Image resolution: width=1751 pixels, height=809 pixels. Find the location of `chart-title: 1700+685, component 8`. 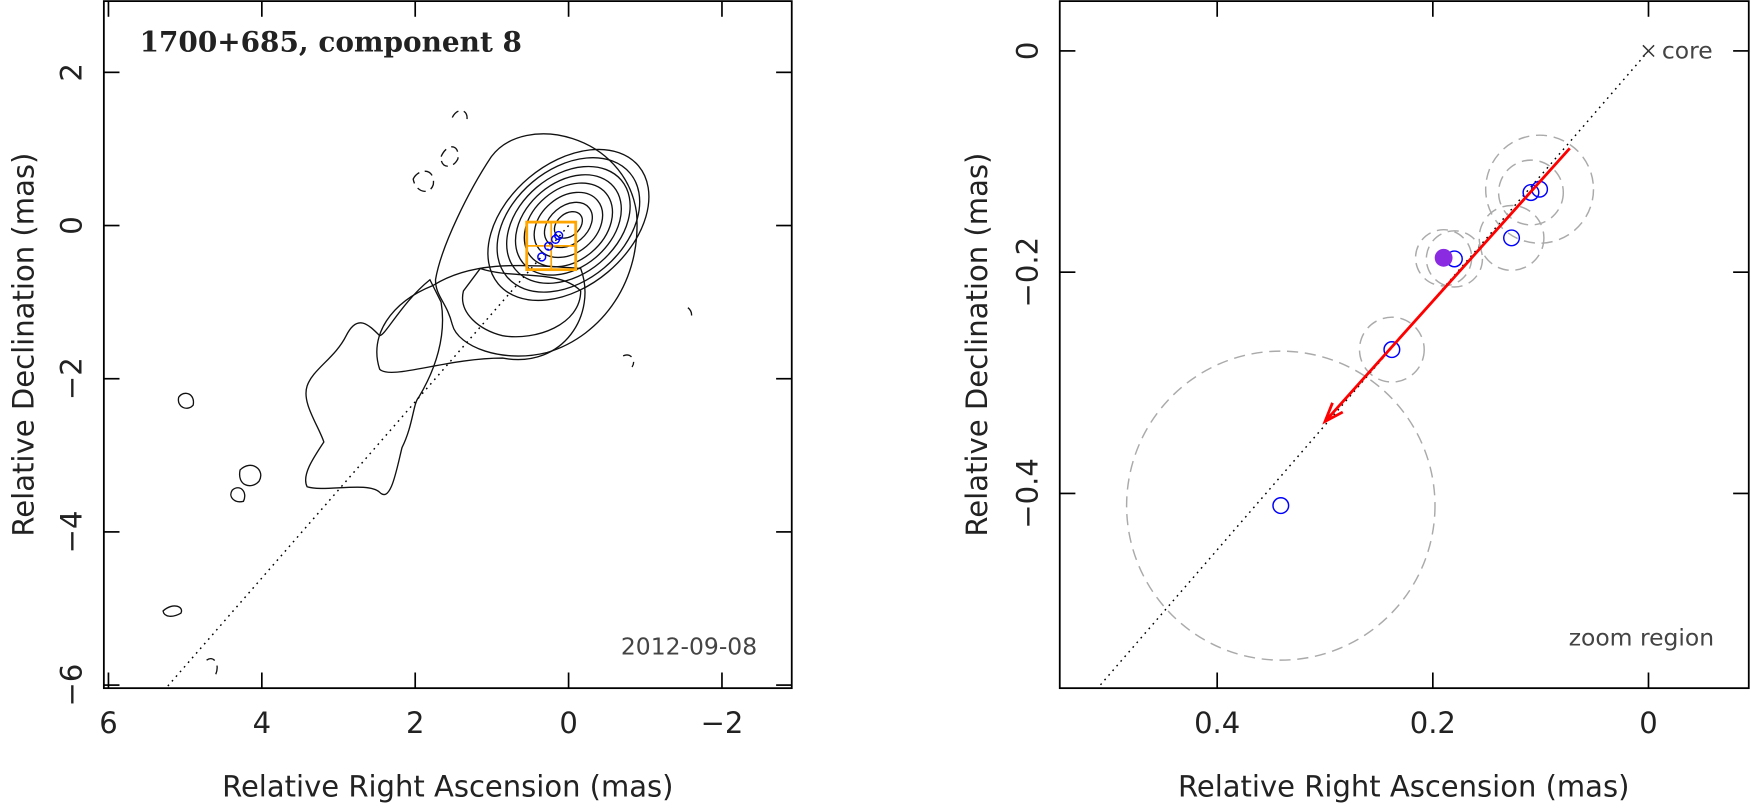

chart-title: 1700+685, component 8 is located at coordinates (331, 41).